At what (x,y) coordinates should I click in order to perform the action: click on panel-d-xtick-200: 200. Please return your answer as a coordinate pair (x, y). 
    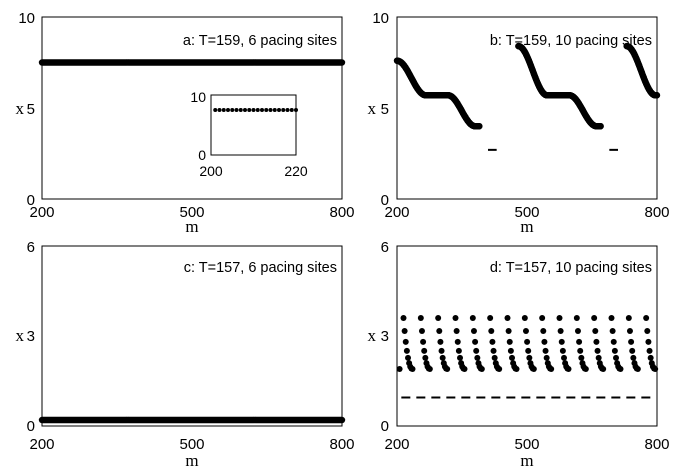
    Looking at the image, I should click on (396, 444).